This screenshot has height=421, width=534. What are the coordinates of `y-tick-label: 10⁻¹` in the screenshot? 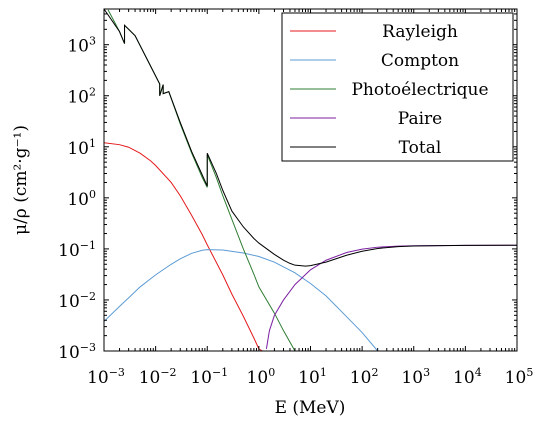 It's located at (77, 250).